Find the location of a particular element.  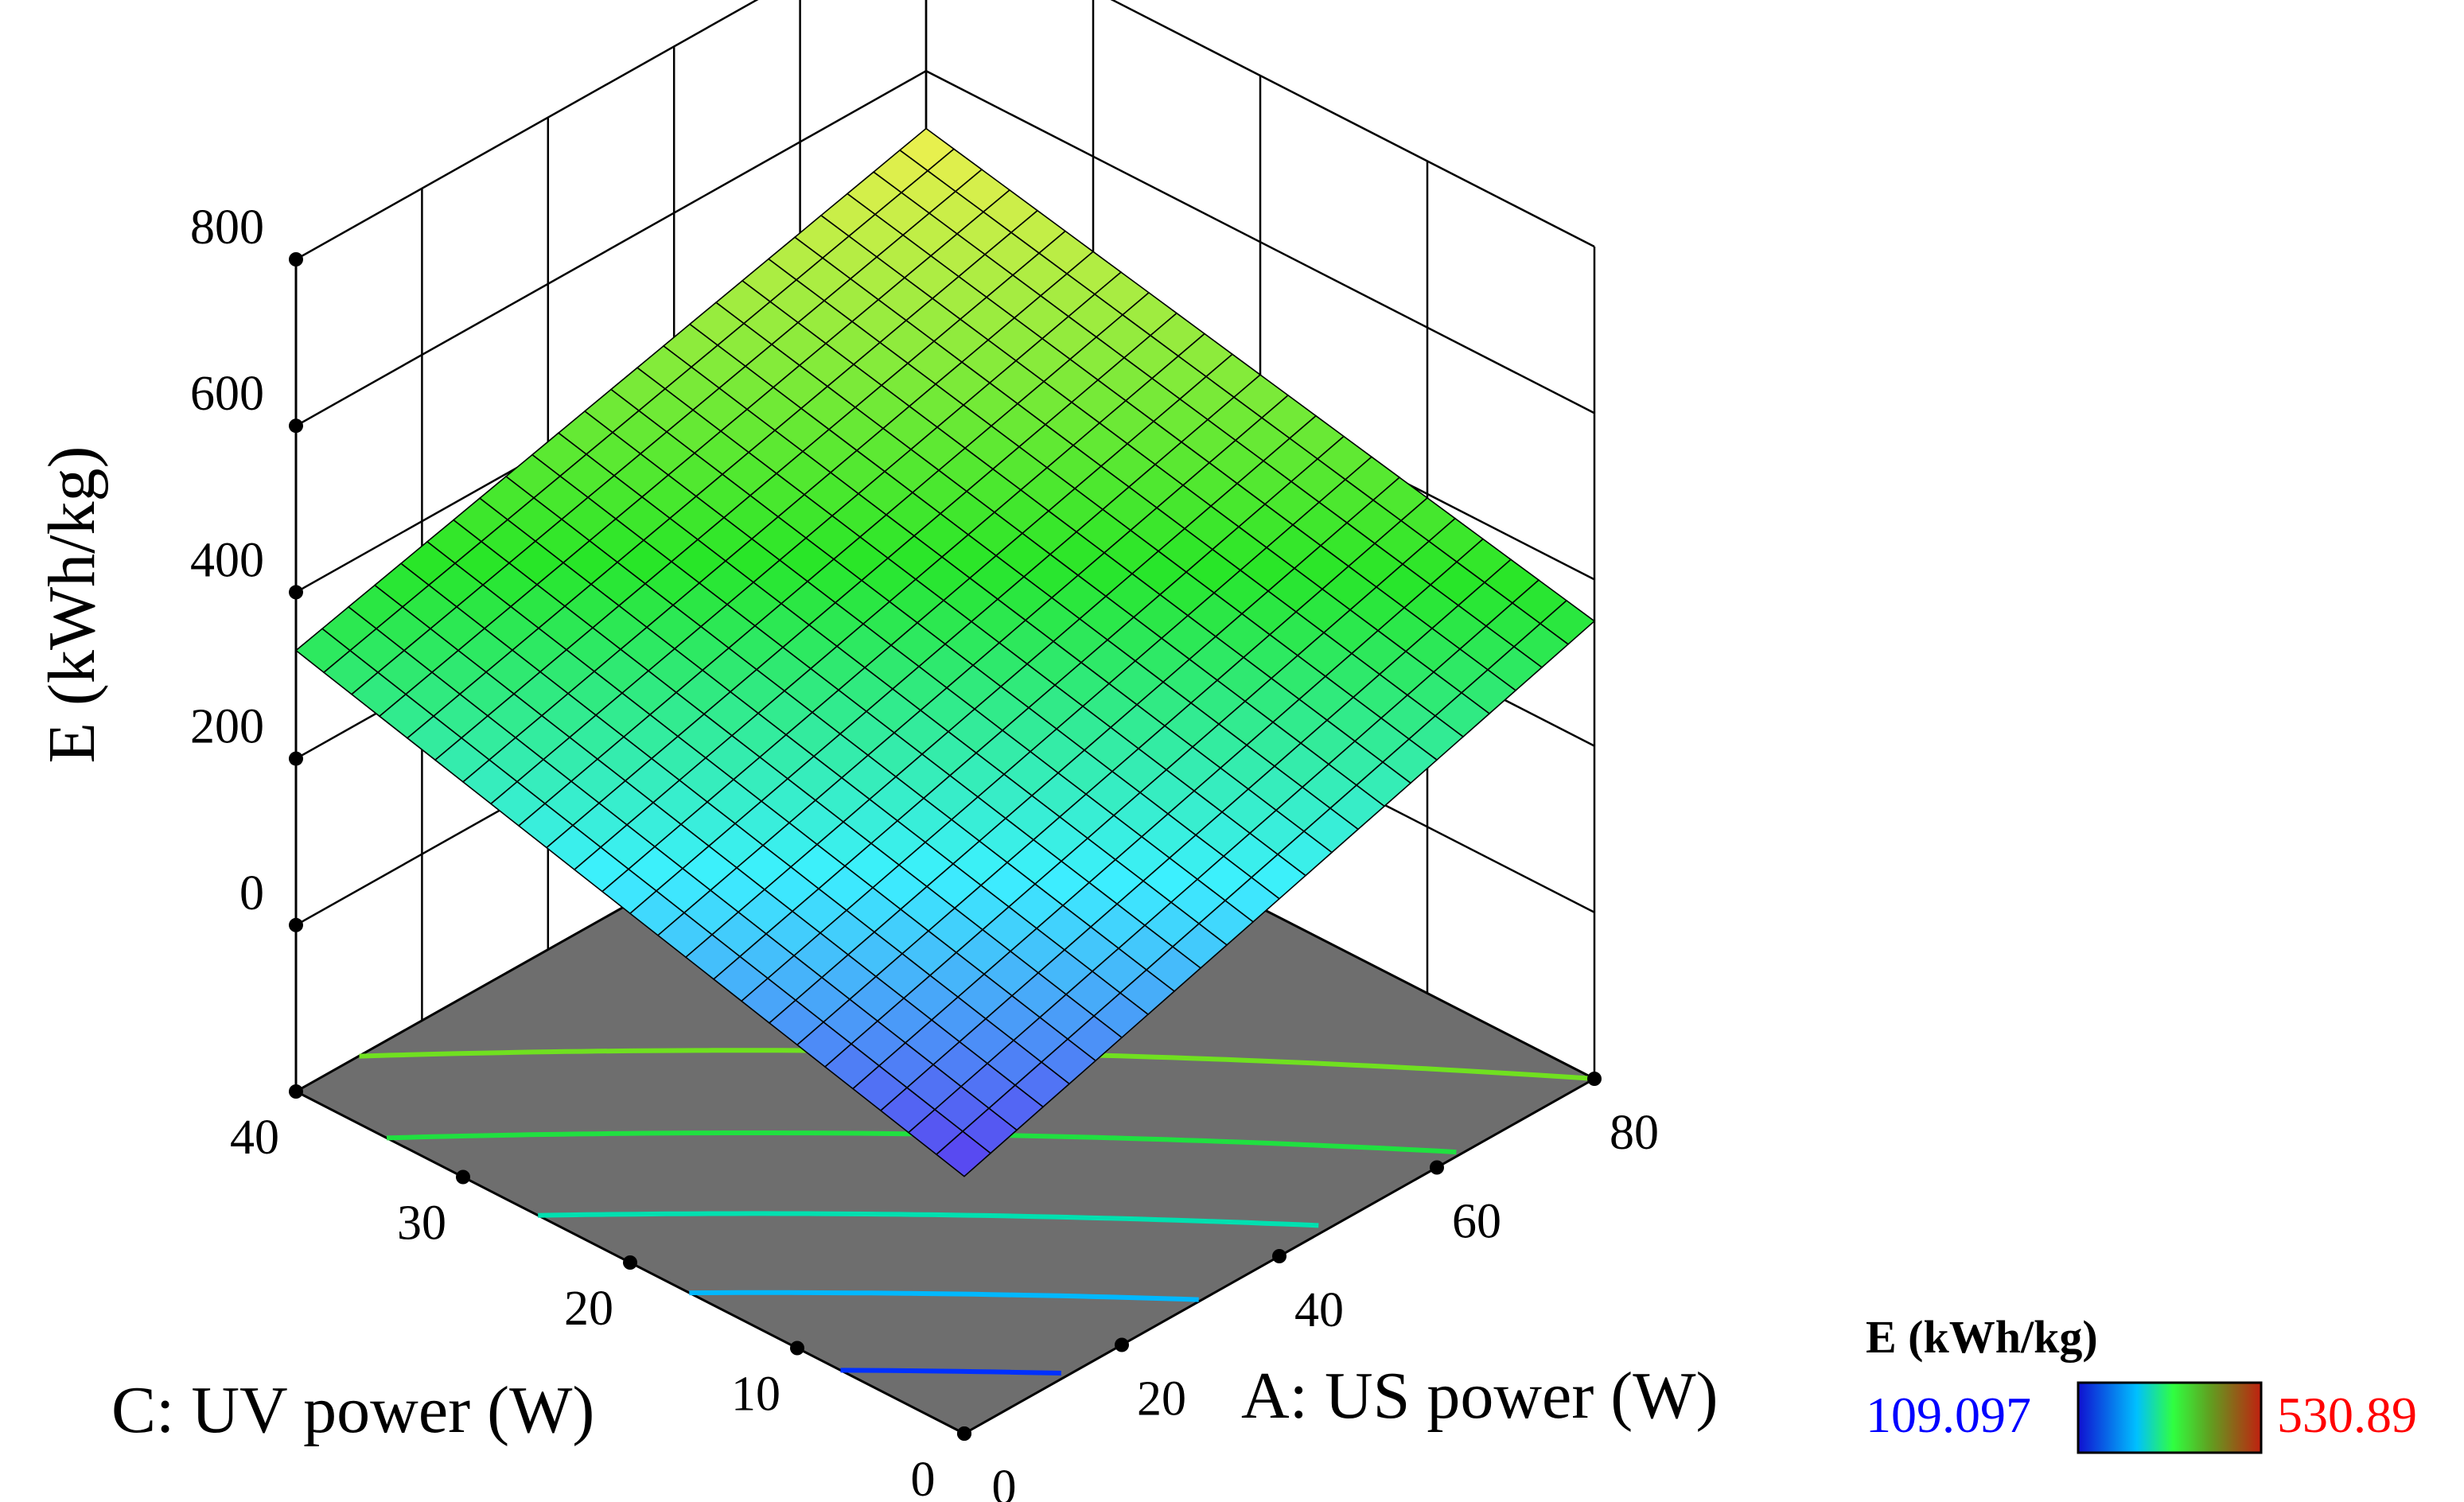

y-tick-label: 10 is located at coordinates (755, 1395).